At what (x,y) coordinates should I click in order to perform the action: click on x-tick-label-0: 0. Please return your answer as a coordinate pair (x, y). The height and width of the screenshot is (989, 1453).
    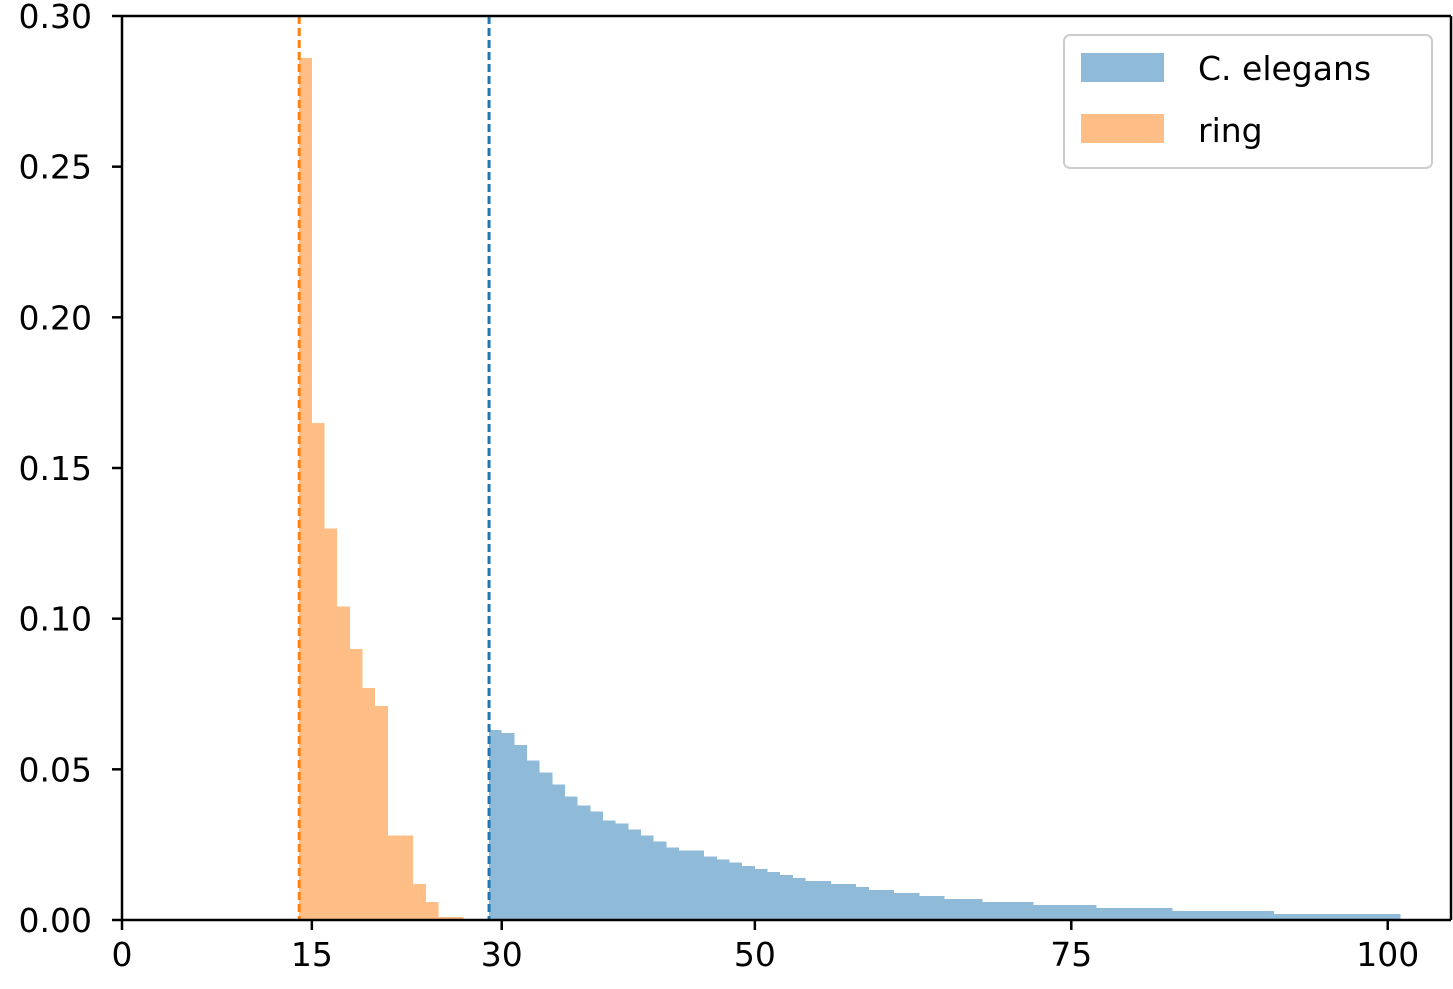
    Looking at the image, I should click on (122, 954).